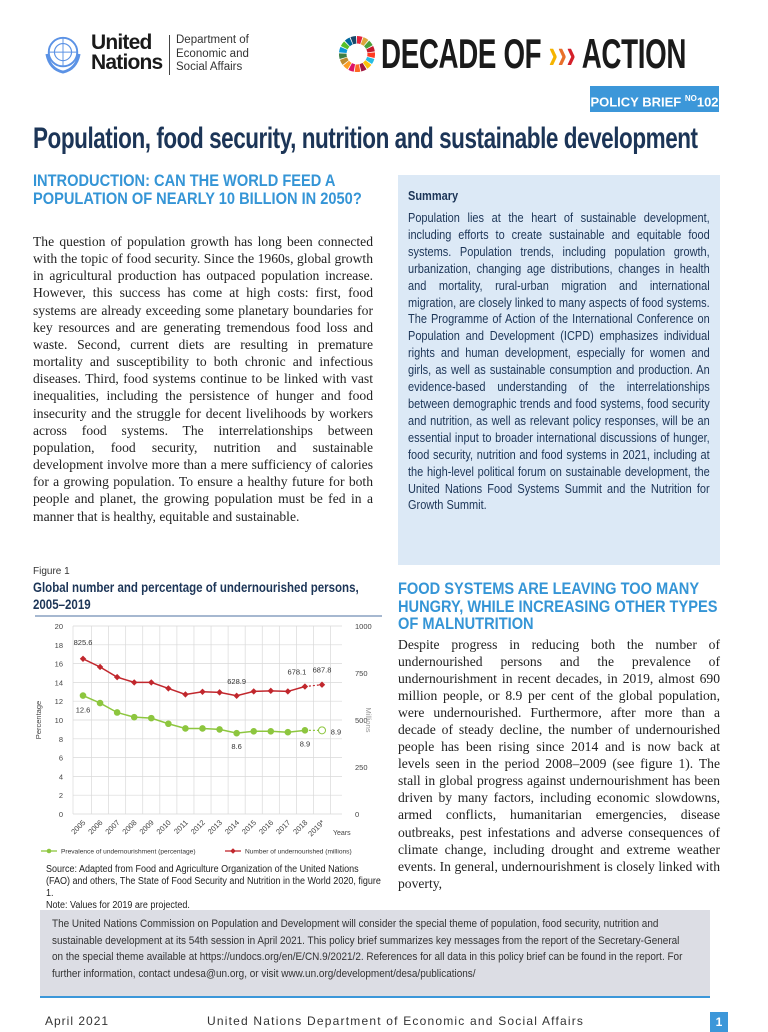 The image size is (768, 1032). I want to click on x-tick-label: 2019*, so click(316, 828).